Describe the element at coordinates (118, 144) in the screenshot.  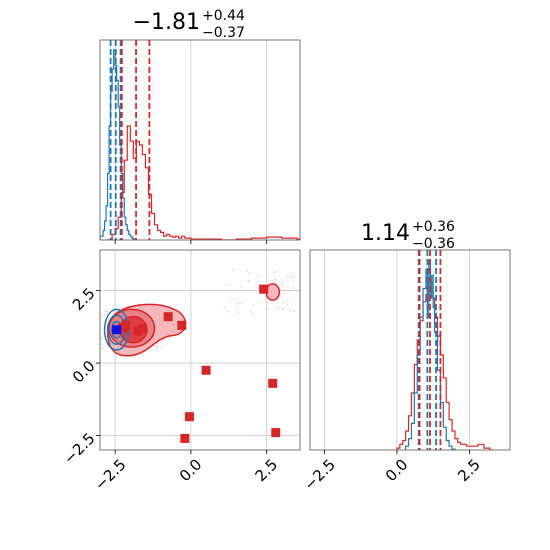
I see `histogram-blue` at that location.